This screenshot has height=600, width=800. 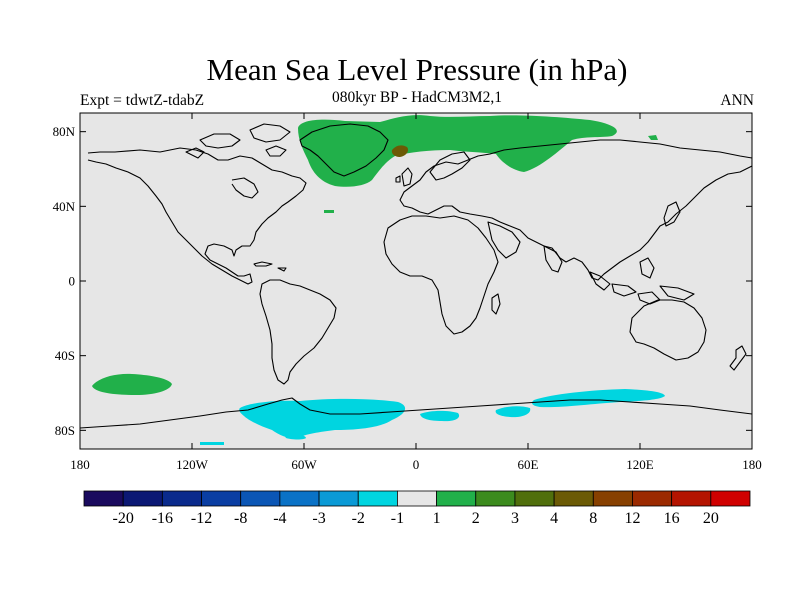 I want to click on positive-anomaly-south-pacific, so click(x=132, y=384).